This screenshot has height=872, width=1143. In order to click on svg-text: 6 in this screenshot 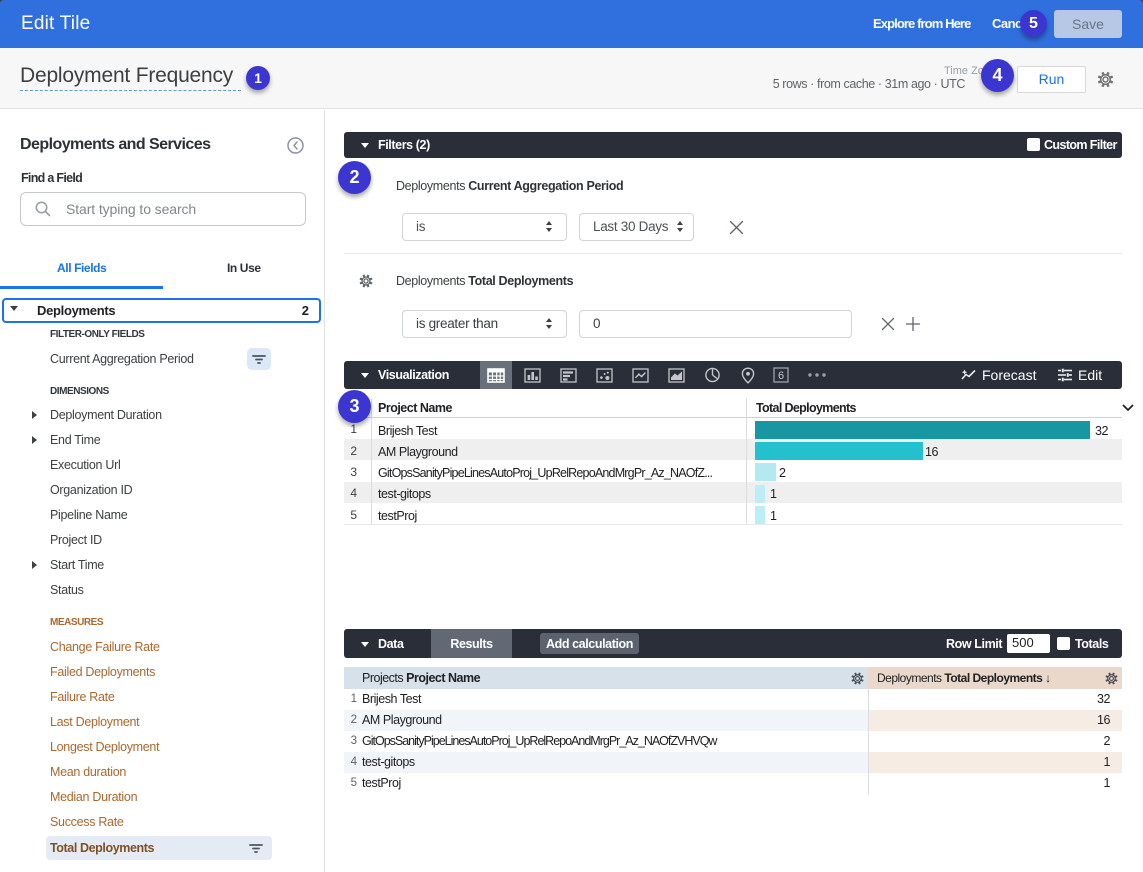, I will do `click(781, 376)`.